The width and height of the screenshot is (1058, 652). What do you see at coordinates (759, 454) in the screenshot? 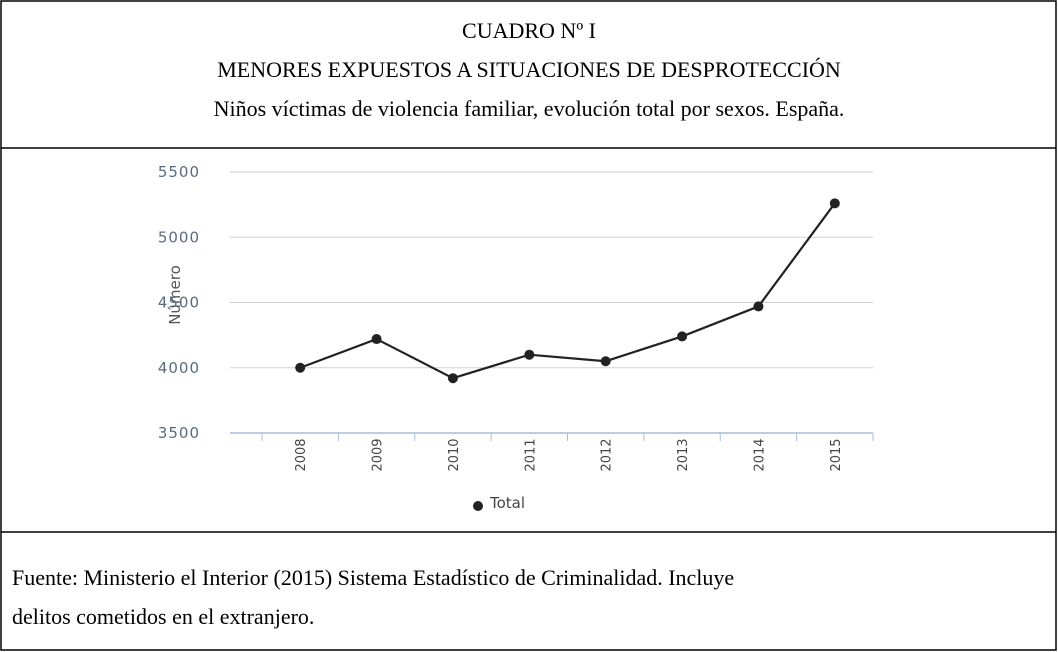
I see `x-tick-label: 2014` at bounding box center [759, 454].